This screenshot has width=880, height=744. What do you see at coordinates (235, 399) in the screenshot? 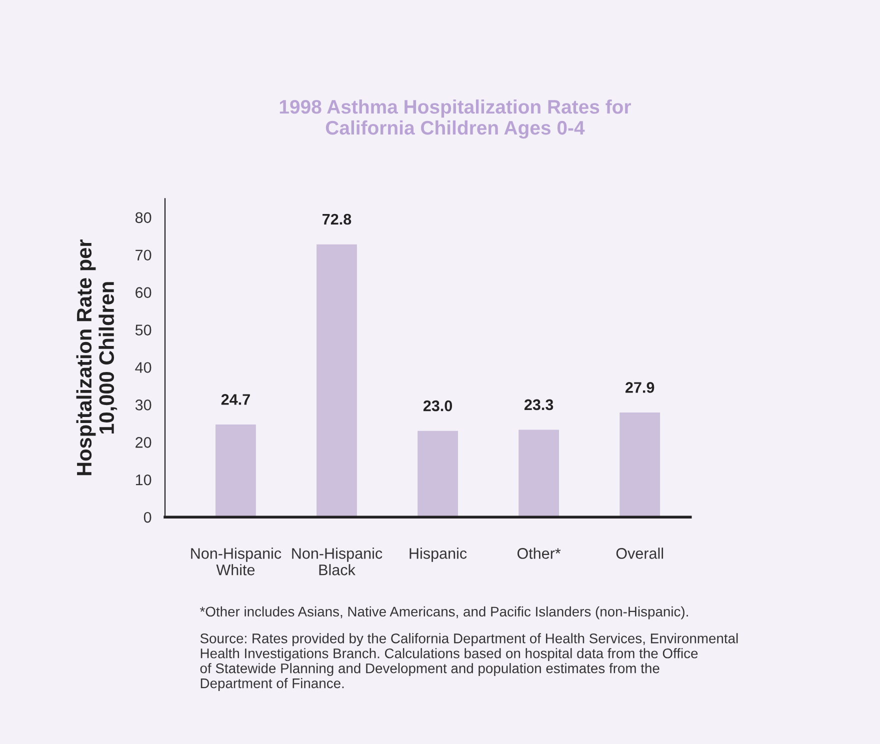
I see `data-label: 24.7` at bounding box center [235, 399].